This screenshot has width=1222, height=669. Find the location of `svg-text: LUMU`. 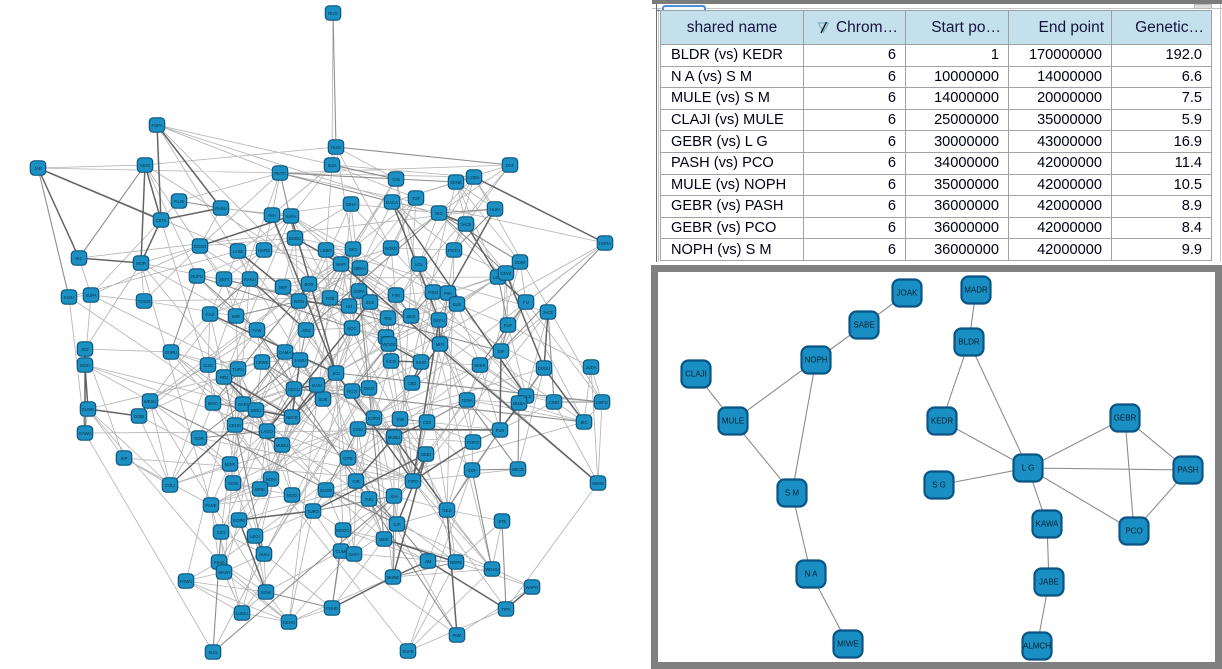

svg-text: LUMU is located at coordinates (242, 613).